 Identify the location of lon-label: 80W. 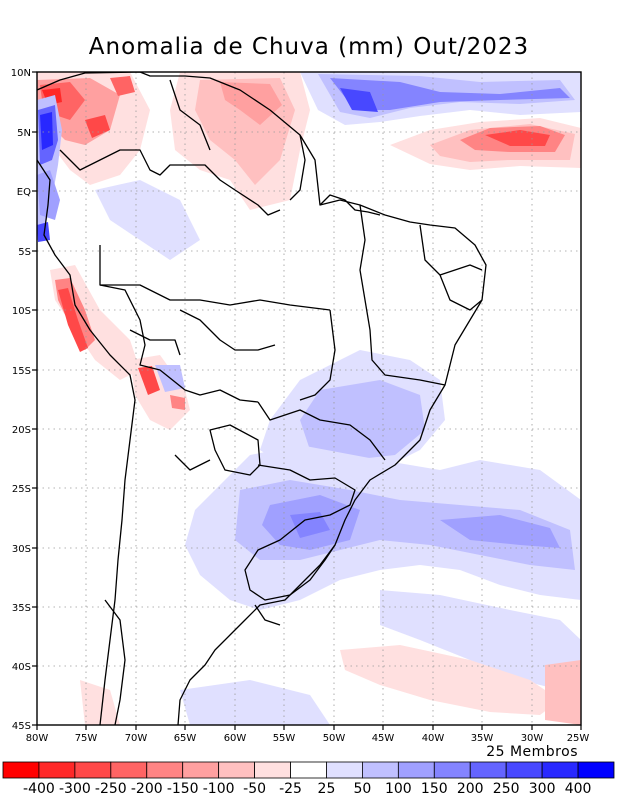
(37, 738).